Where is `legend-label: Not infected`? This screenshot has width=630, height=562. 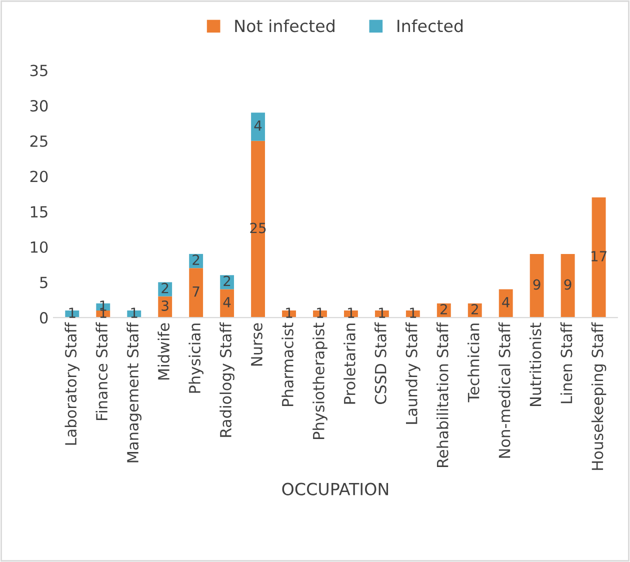 legend-label: Not infected is located at coordinates (284, 25).